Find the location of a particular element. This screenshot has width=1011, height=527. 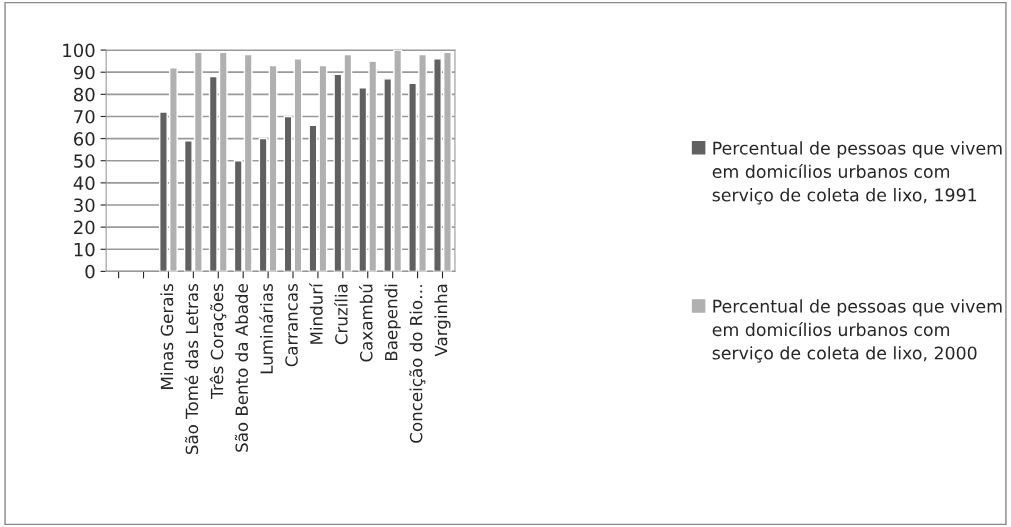

y-tick-label: 90 is located at coordinates (84, 72).